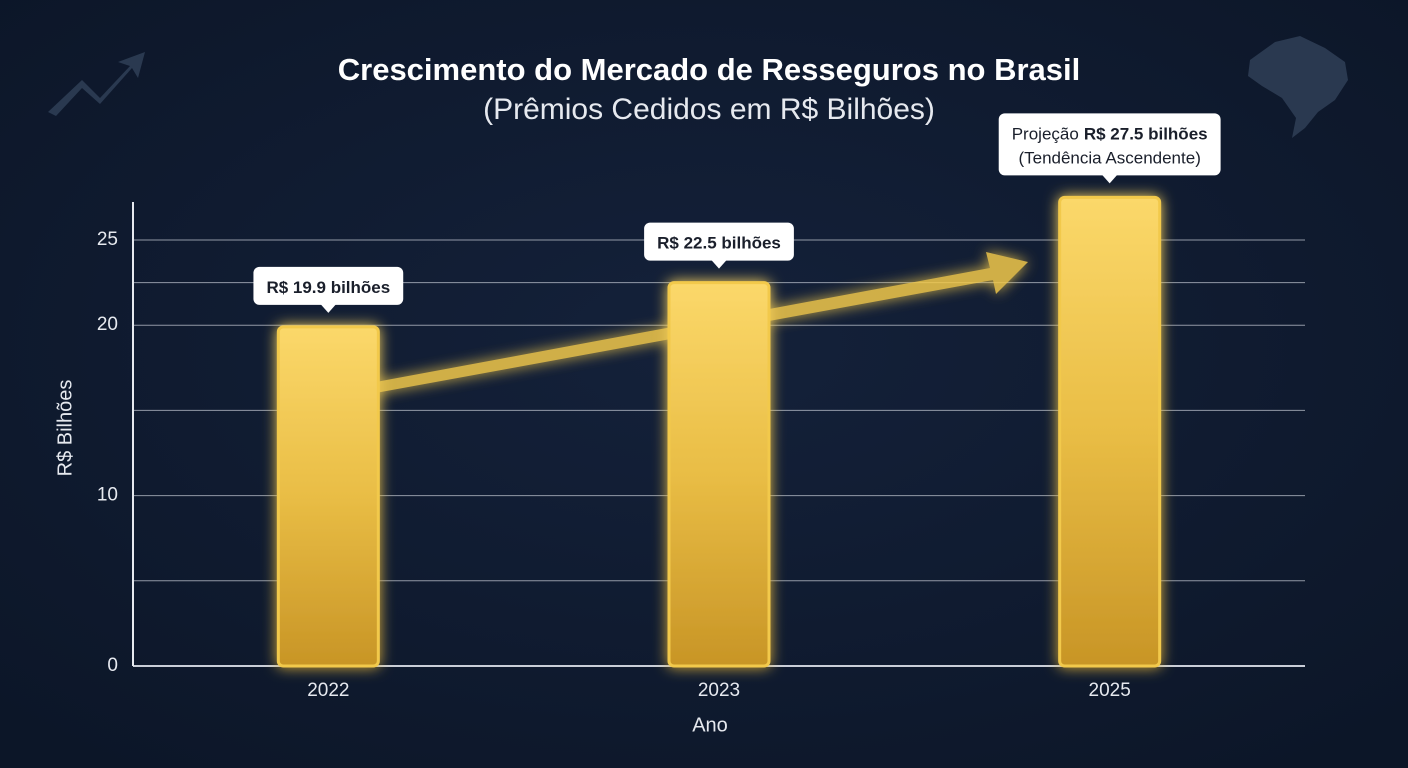  I want to click on callout-segment: R$ 22.5 bilhões, so click(719, 243).